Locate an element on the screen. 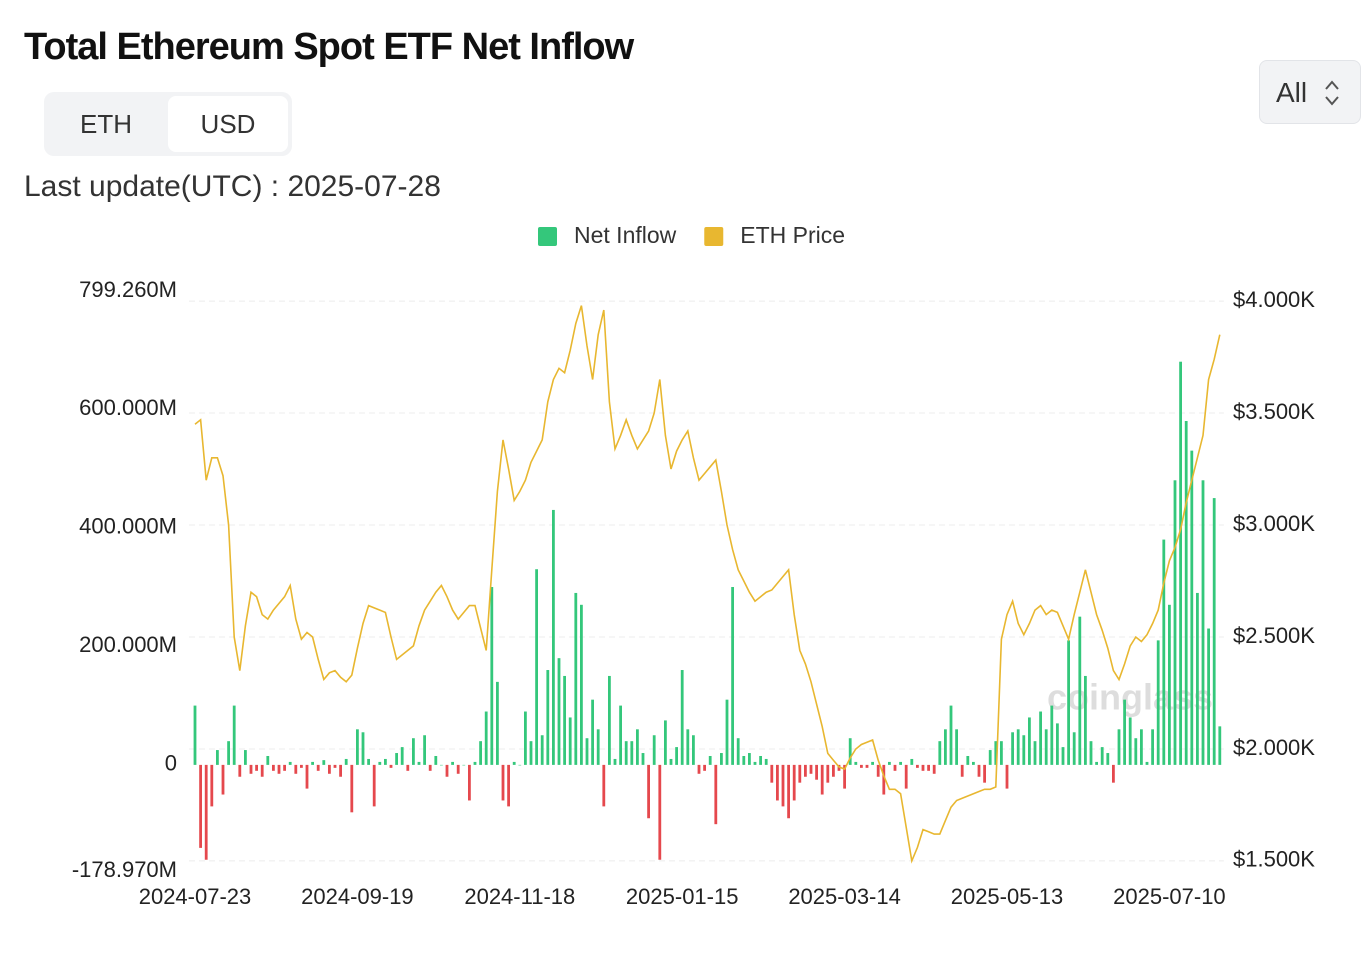 The image size is (1370, 974). last-update: Last update(UTC) : 2025-07-28 is located at coordinates (232, 186).